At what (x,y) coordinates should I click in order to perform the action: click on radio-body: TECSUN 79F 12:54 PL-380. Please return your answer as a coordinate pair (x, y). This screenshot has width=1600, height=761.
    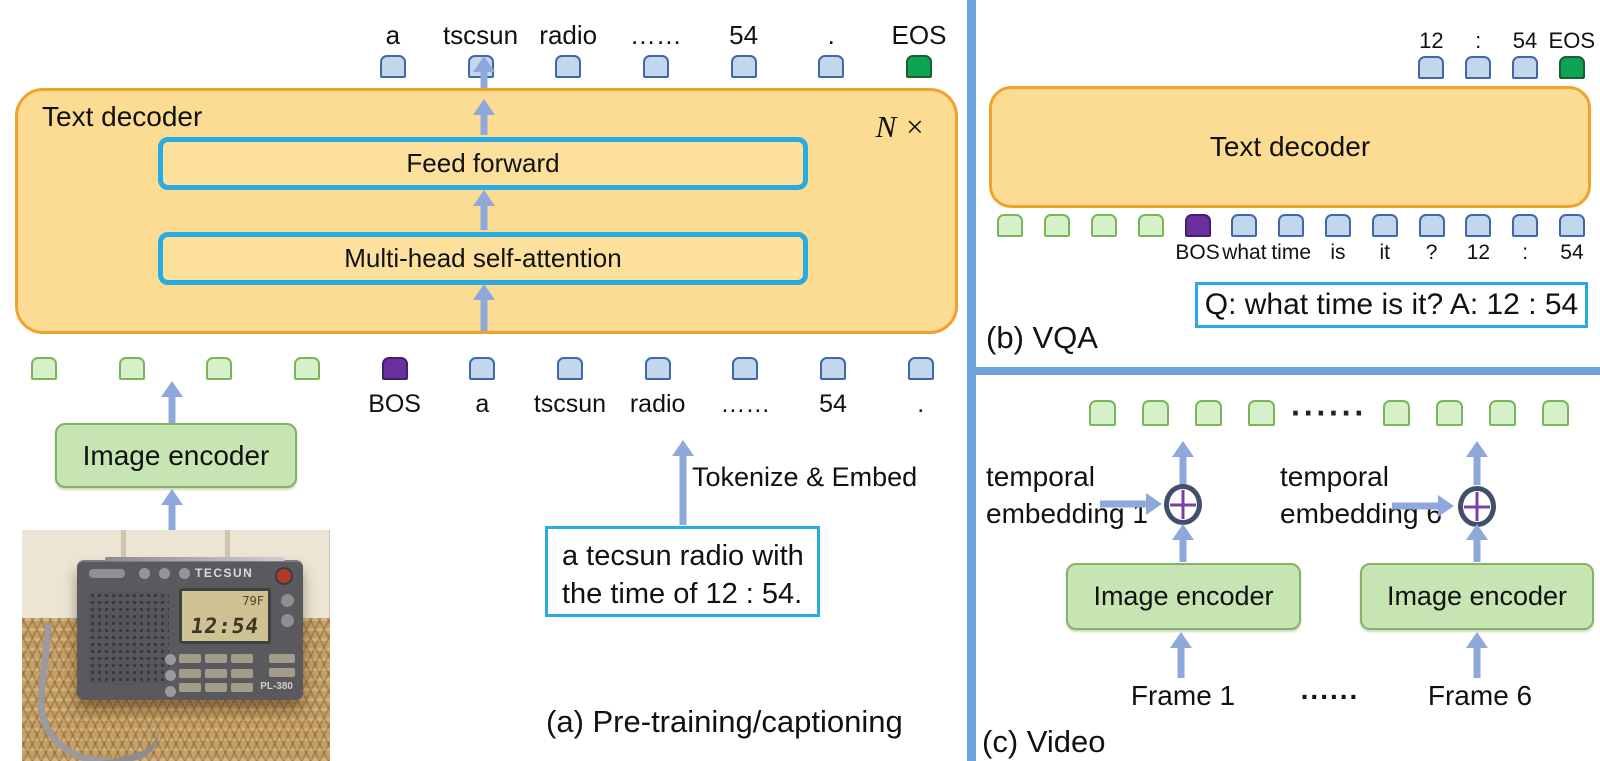
    Looking at the image, I should click on (190, 628).